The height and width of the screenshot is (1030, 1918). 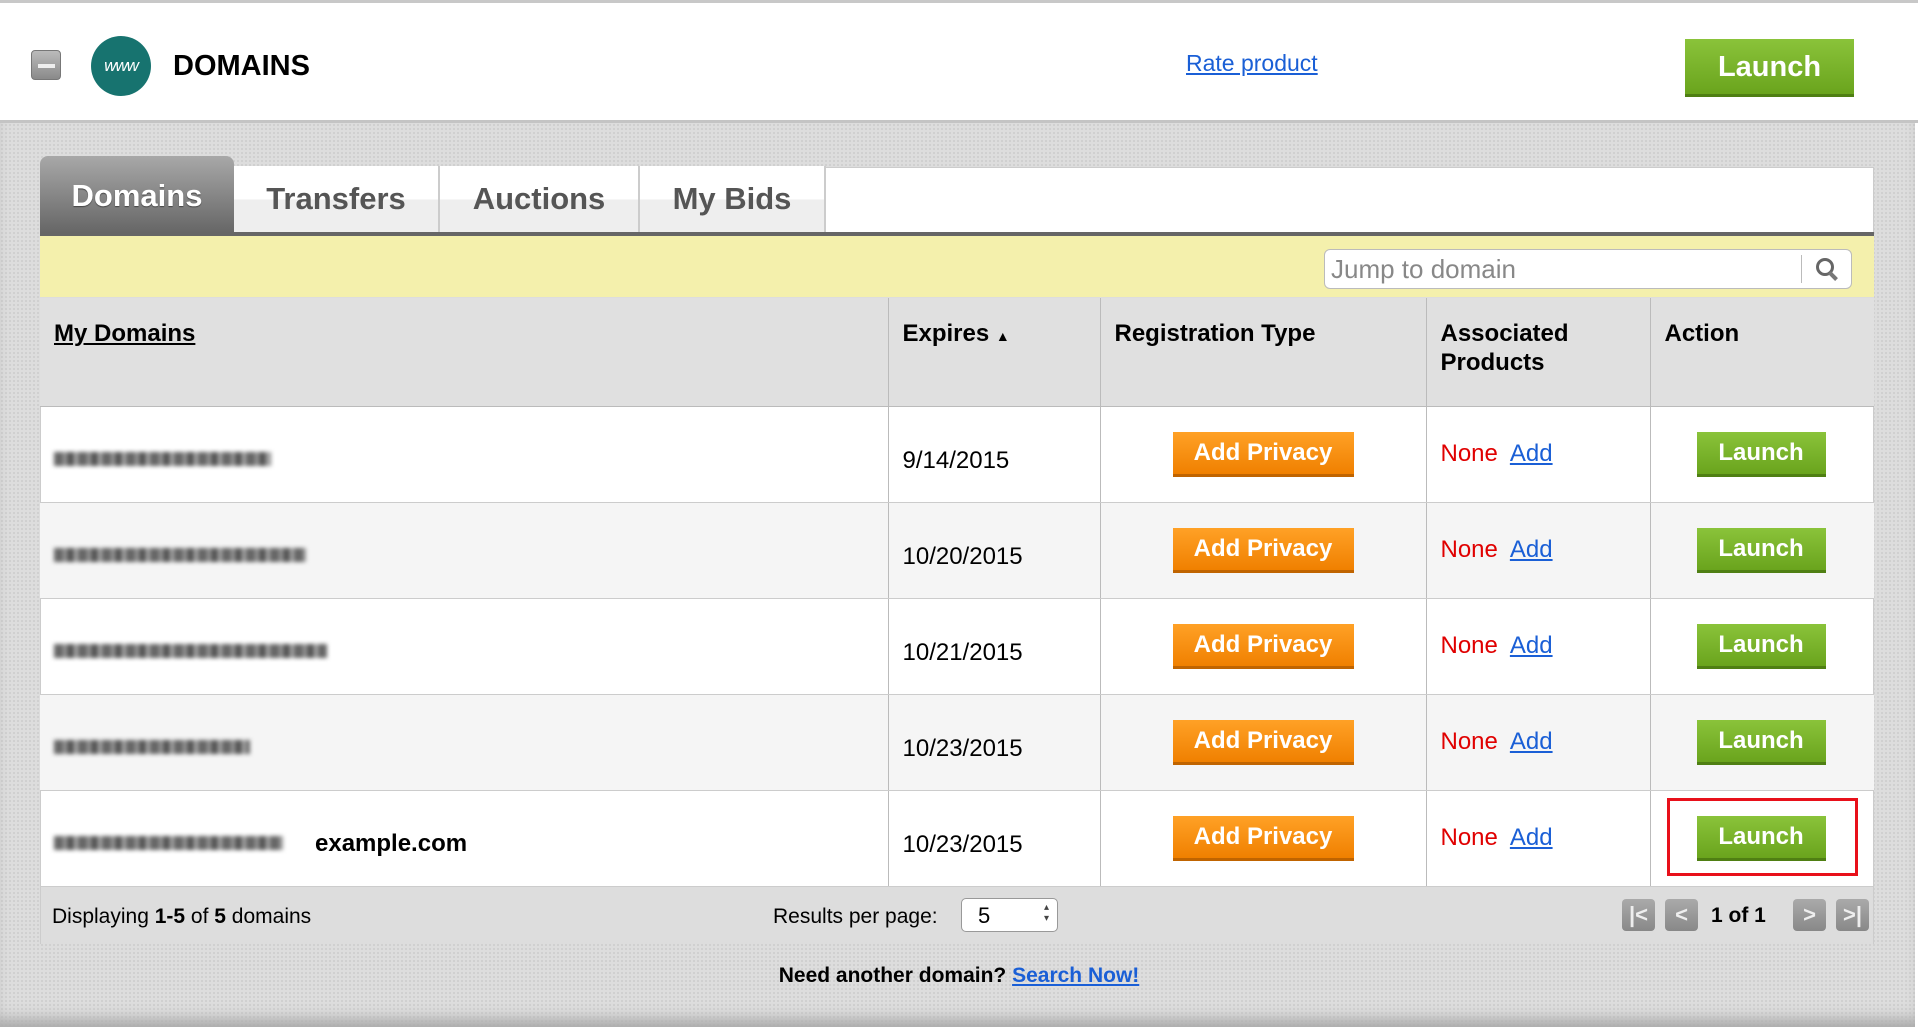 What do you see at coordinates (337, 199) in the screenshot?
I see `tab-transfers: Transfers` at bounding box center [337, 199].